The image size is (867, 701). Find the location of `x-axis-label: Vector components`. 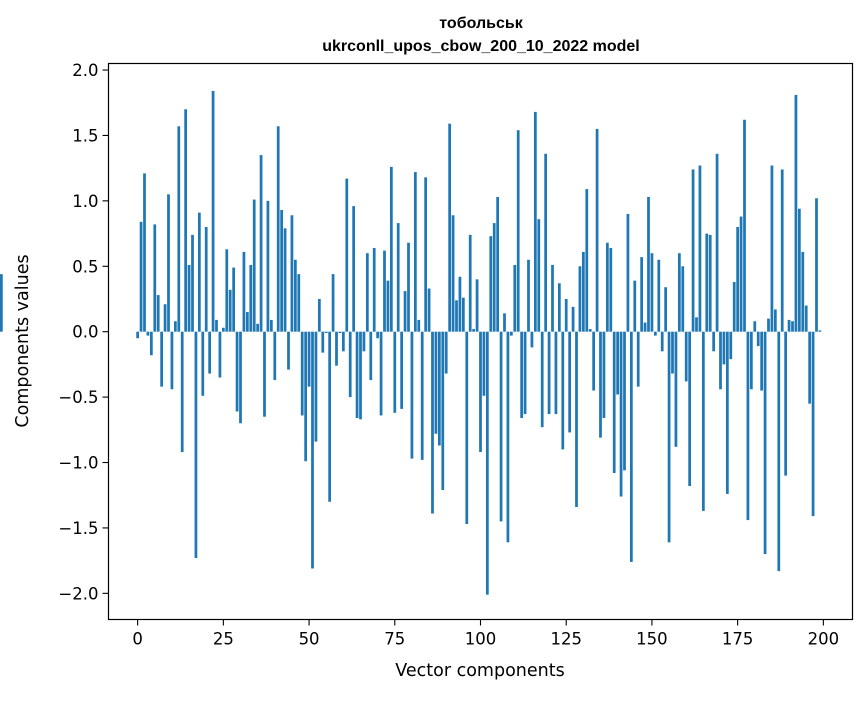

x-axis-label: Vector components is located at coordinates (479, 671).